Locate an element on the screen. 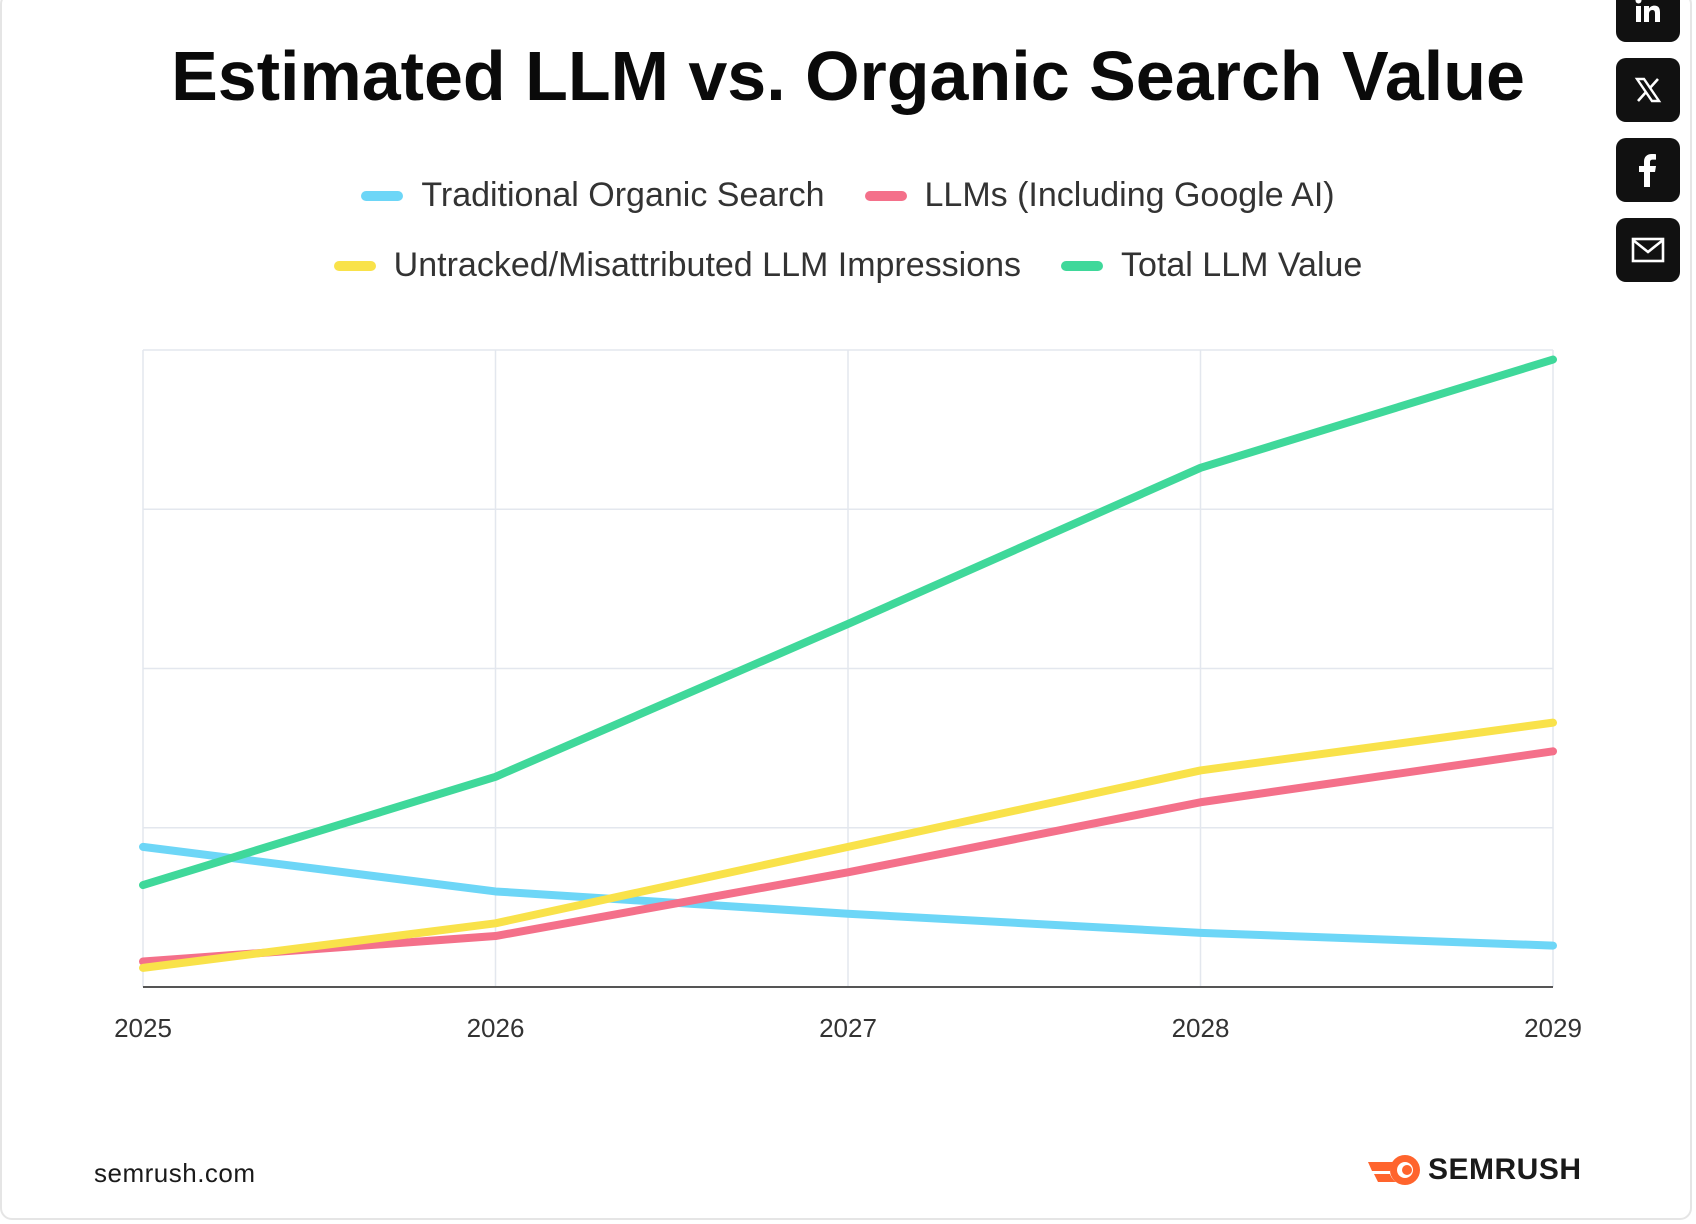 This screenshot has height=1224, width=1696. legend-item-organic: Traditional Organic Search is located at coordinates (593, 195).